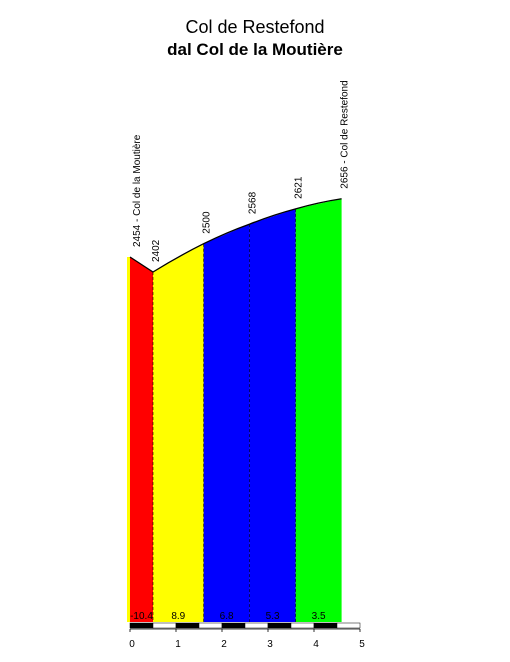 This screenshot has width=510, height=662. I want to click on gradient-label: 6.8, so click(227, 616).